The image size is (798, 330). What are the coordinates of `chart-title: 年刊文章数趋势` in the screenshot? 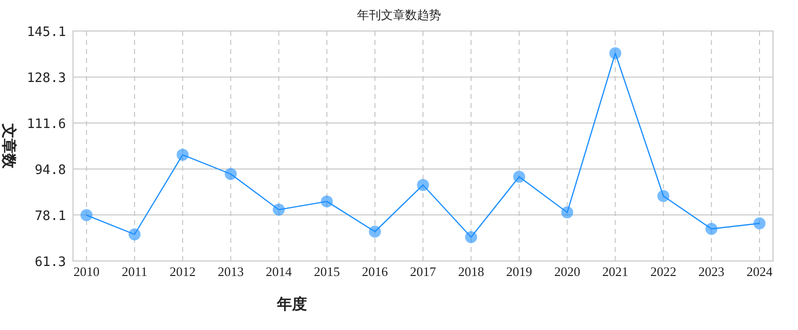 It's located at (399, 15).